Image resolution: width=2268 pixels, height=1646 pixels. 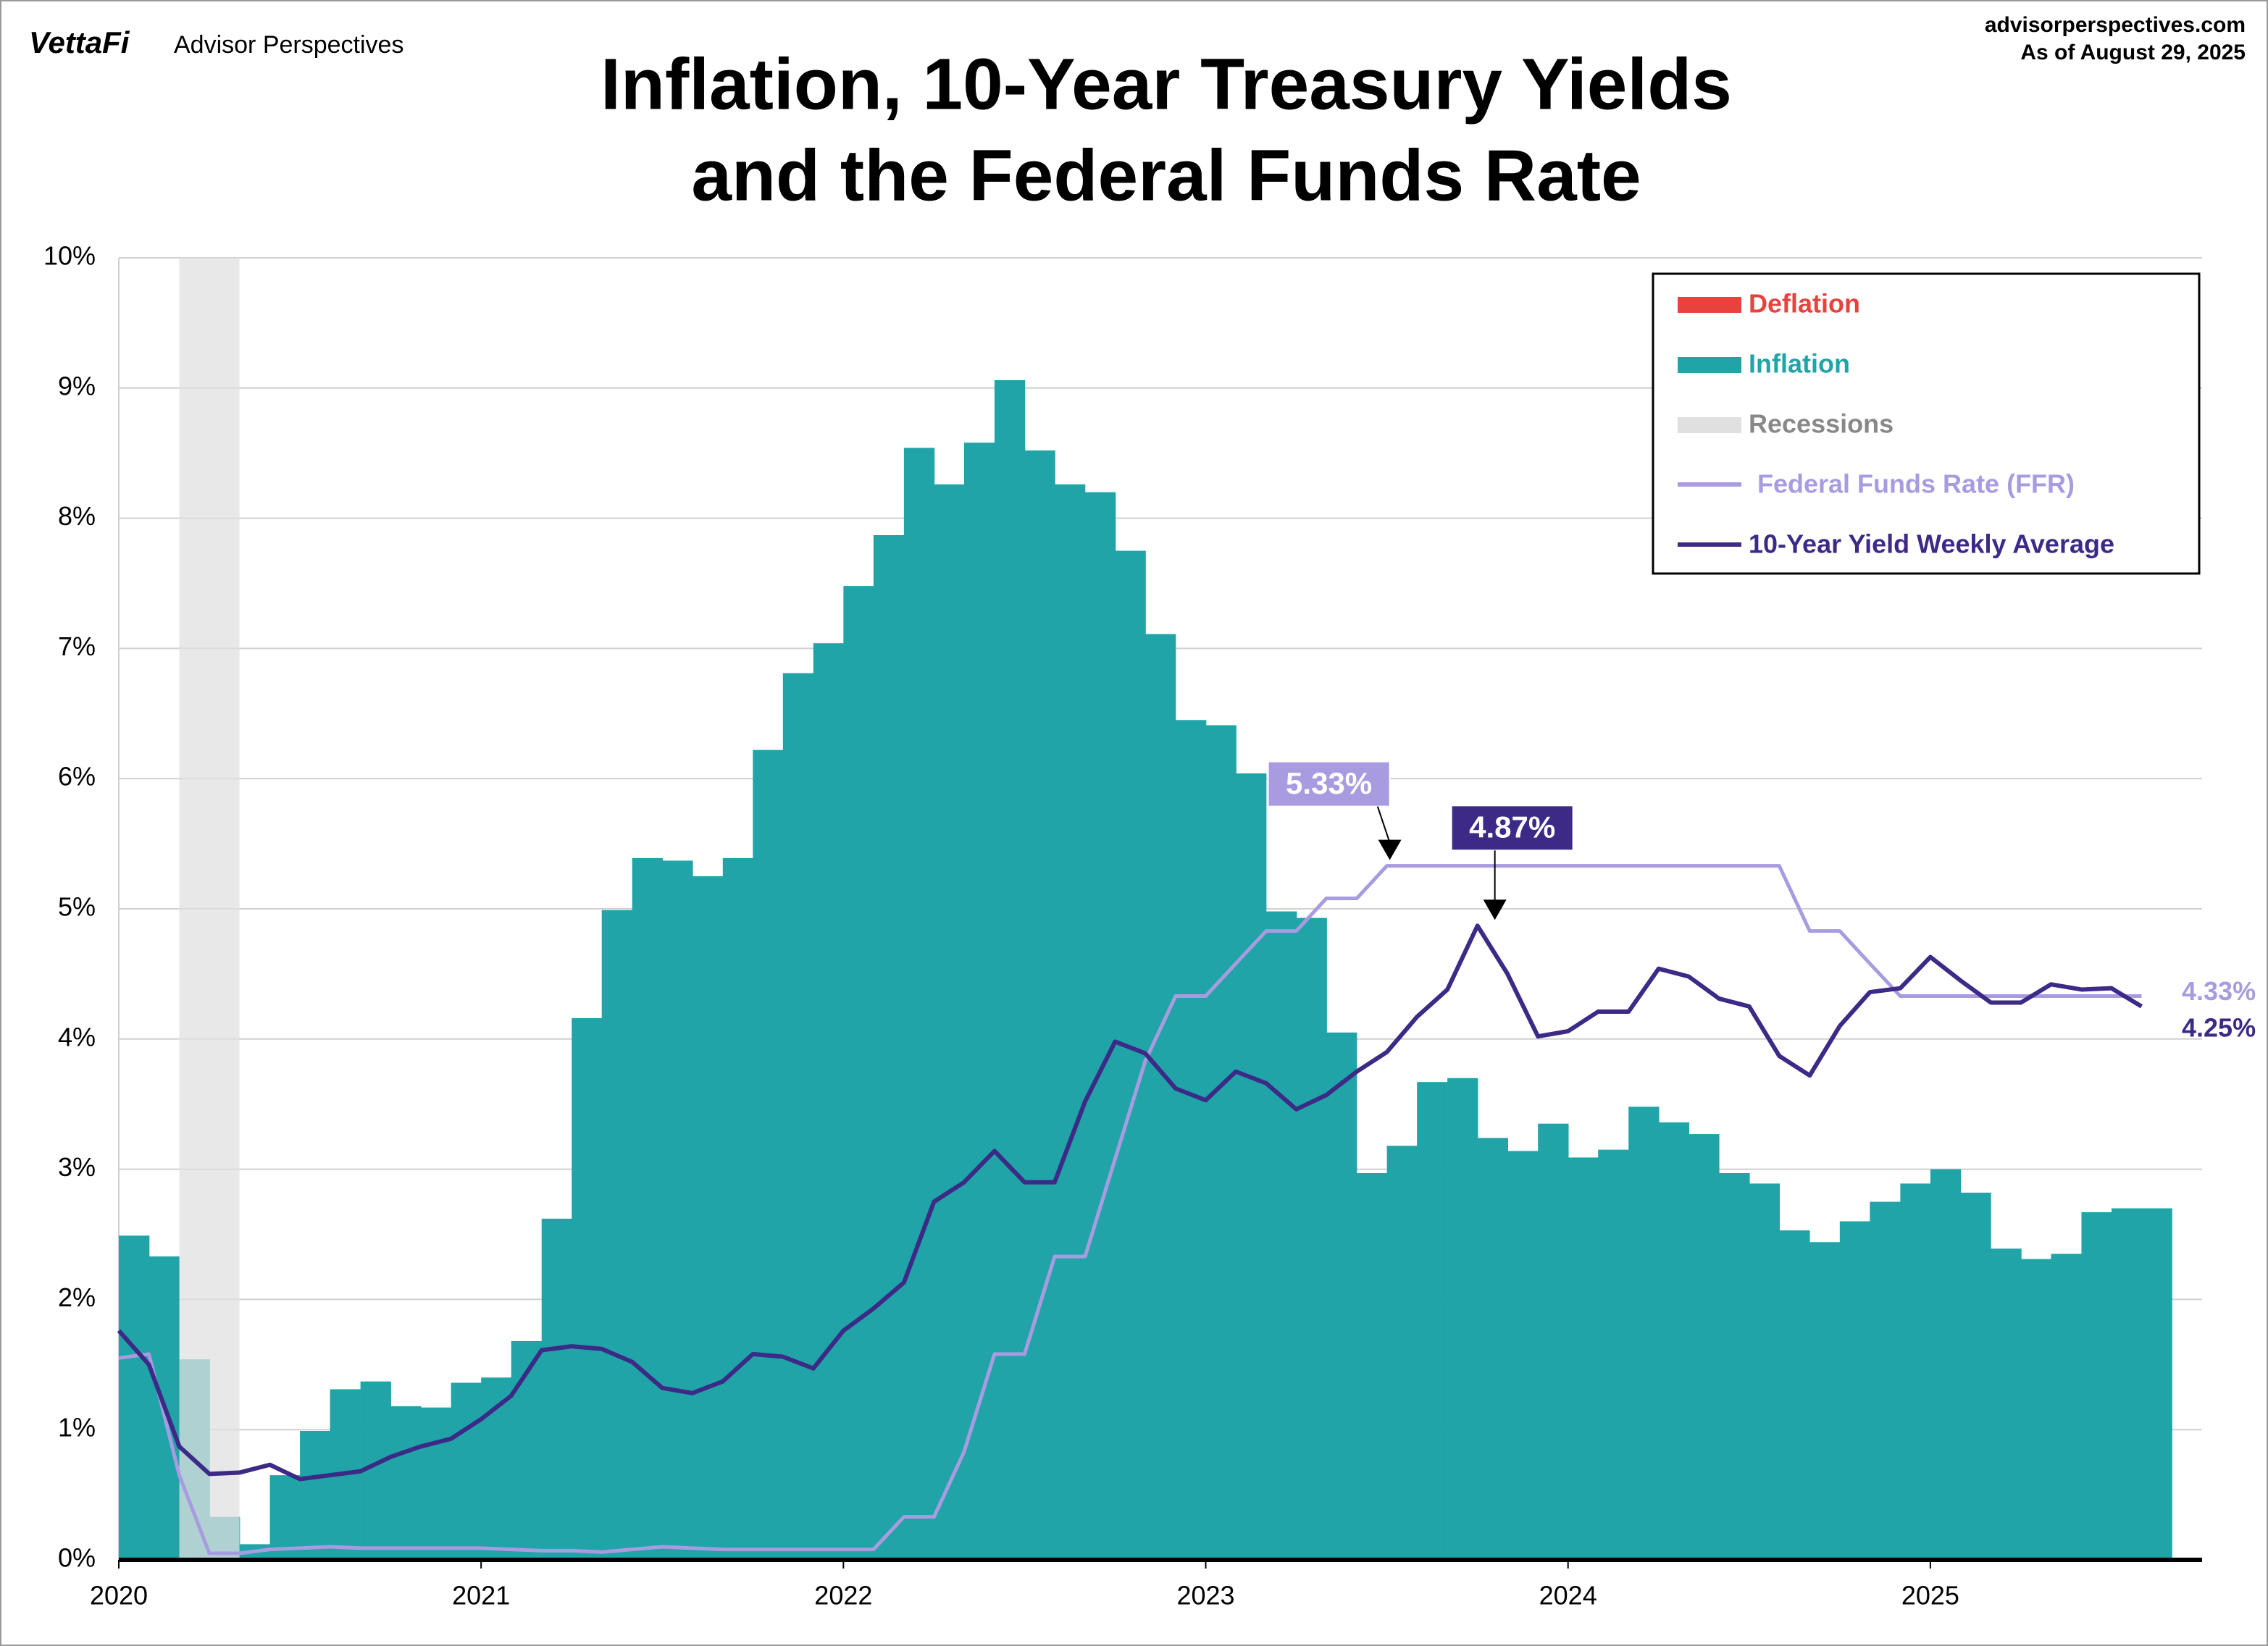 What do you see at coordinates (1930, 1596) in the screenshot?
I see `x-tick-label: 2025` at bounding box center [1930, 1596].